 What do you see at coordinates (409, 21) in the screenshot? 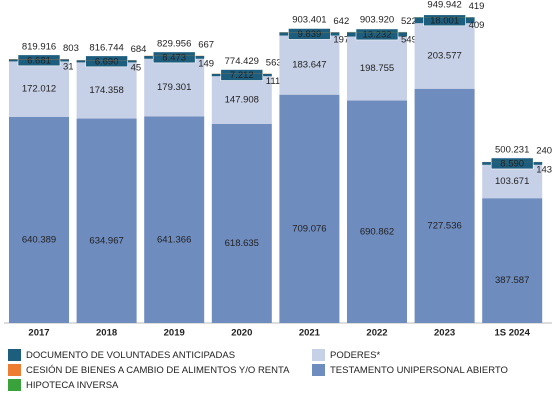
I see `value-label: 522` at bounding box center [409, 21].